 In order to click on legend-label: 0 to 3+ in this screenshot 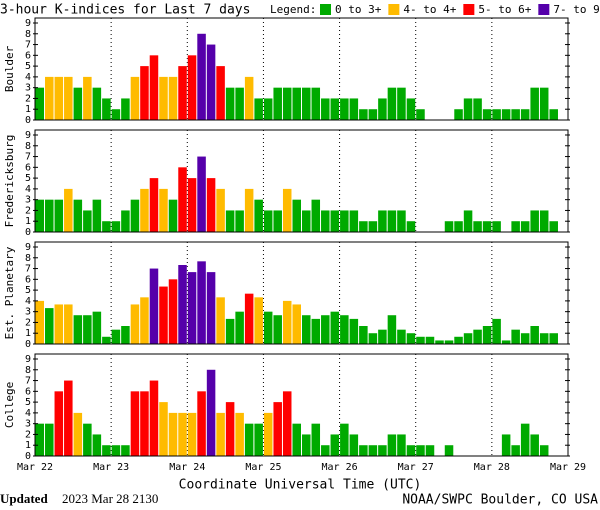, I will do `click(358, 9)`.